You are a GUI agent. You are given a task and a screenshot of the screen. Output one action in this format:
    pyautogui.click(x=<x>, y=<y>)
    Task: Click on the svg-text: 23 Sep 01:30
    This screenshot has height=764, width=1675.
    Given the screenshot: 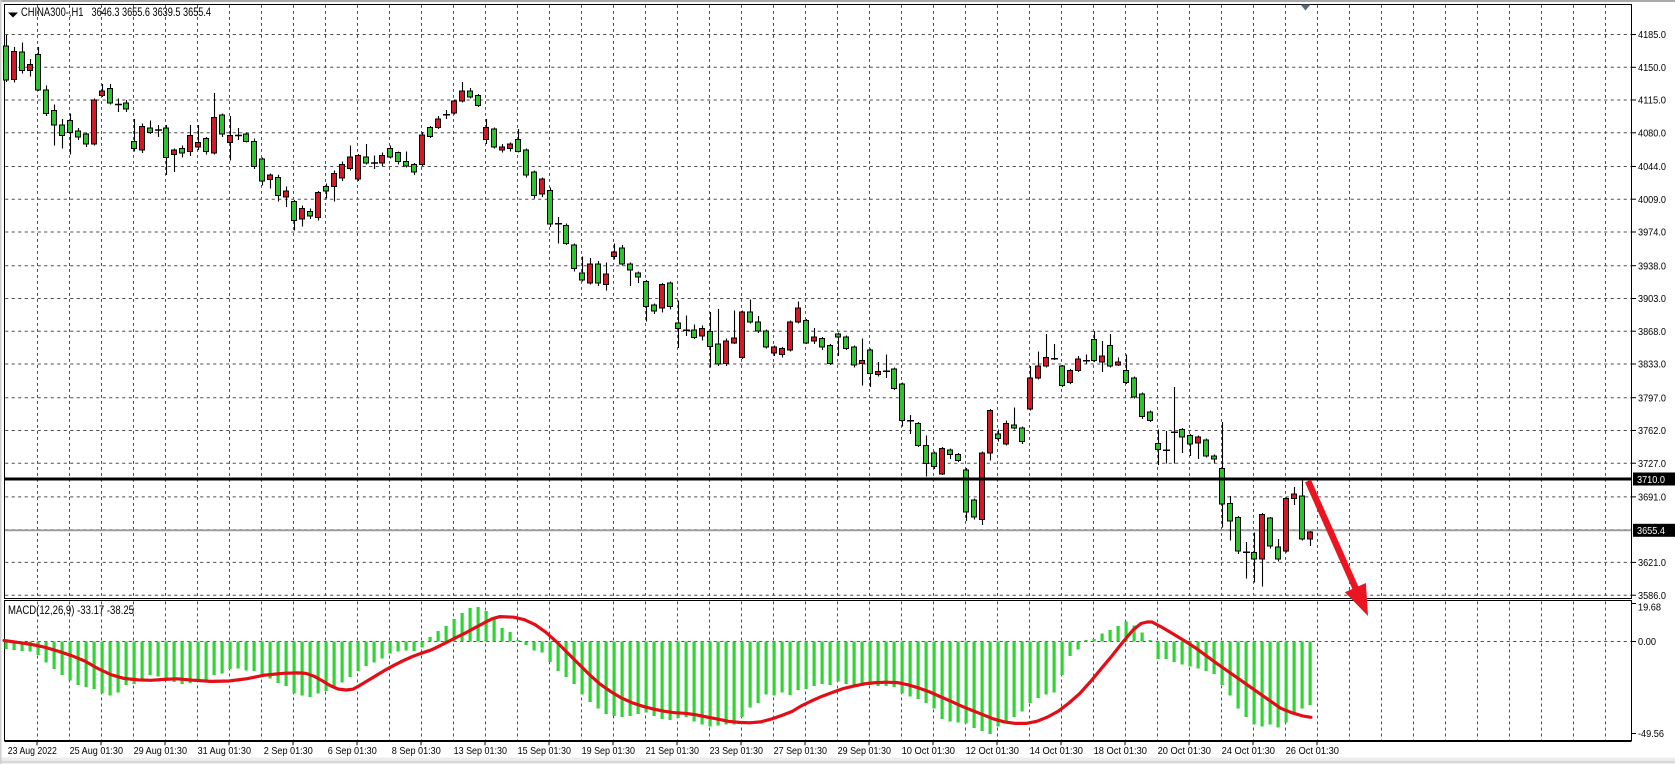 What is the action you would take?
    pyautogui.click(x=737, y=751)
    